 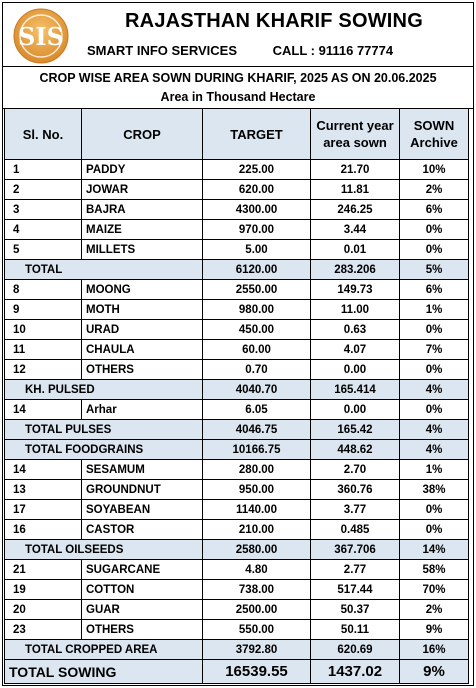 I want to click on archive-cell: 5%, so click(x=434, y=269).